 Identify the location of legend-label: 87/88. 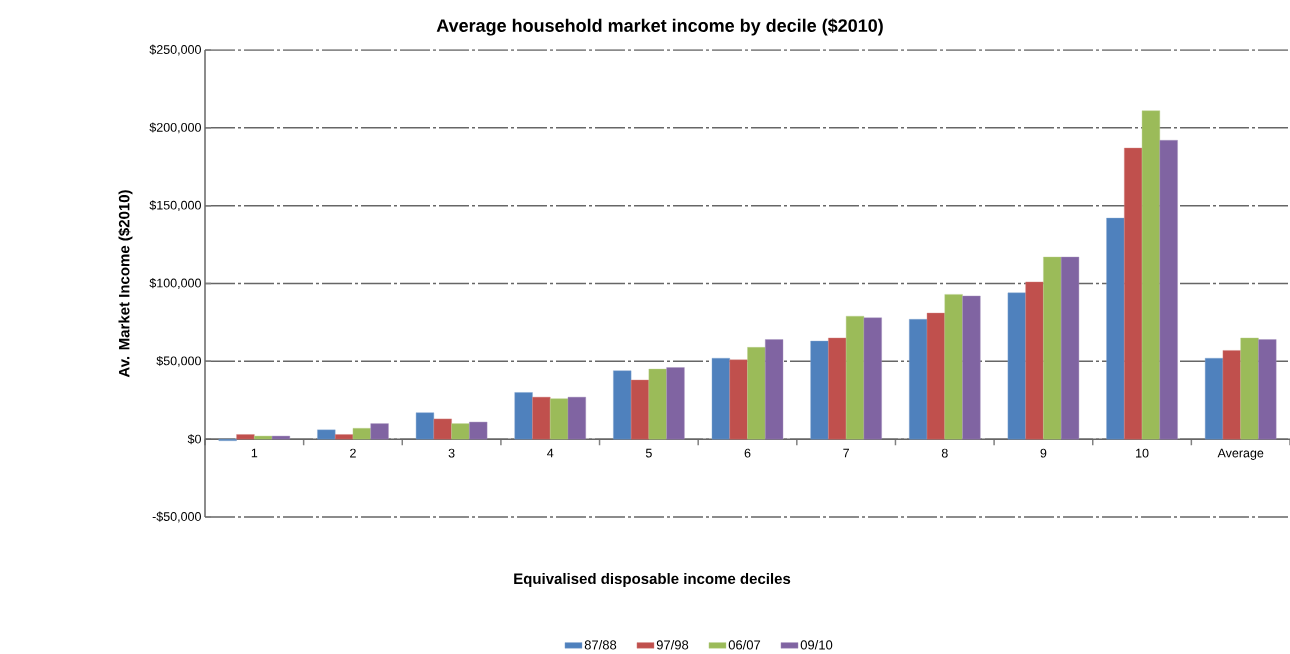
(600, 644).